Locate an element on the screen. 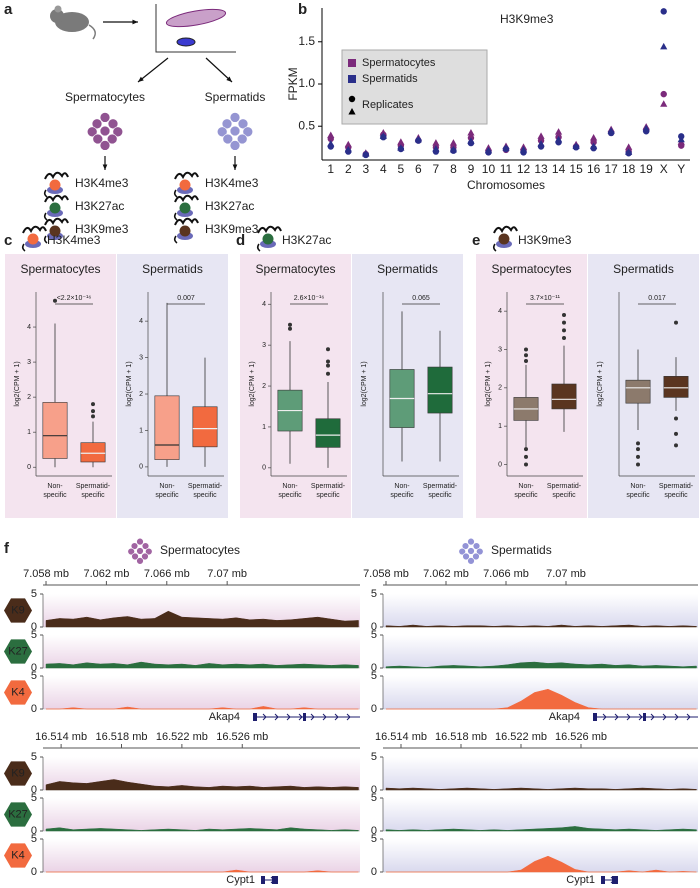 This screenshot has height=888, width=700. track-badge is located at coordinates (18, 610).